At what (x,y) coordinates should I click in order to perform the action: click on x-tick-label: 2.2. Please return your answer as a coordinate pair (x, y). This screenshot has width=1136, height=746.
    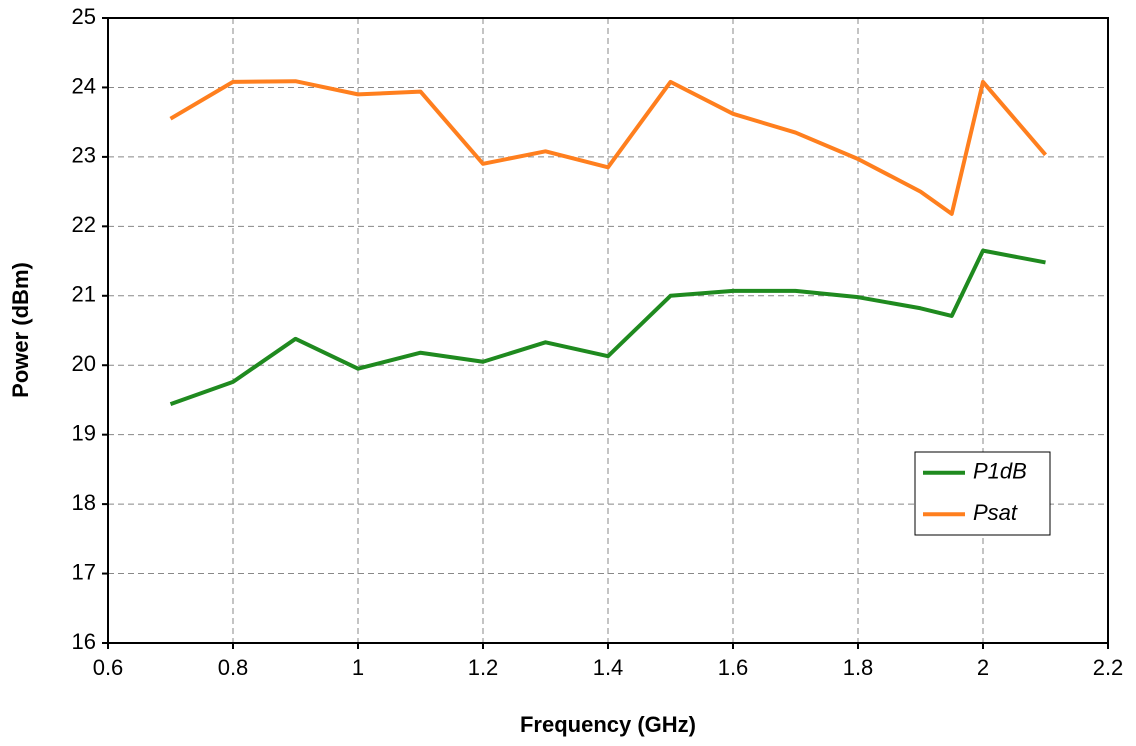
    Looking at the image, I should click on (1108, 667).